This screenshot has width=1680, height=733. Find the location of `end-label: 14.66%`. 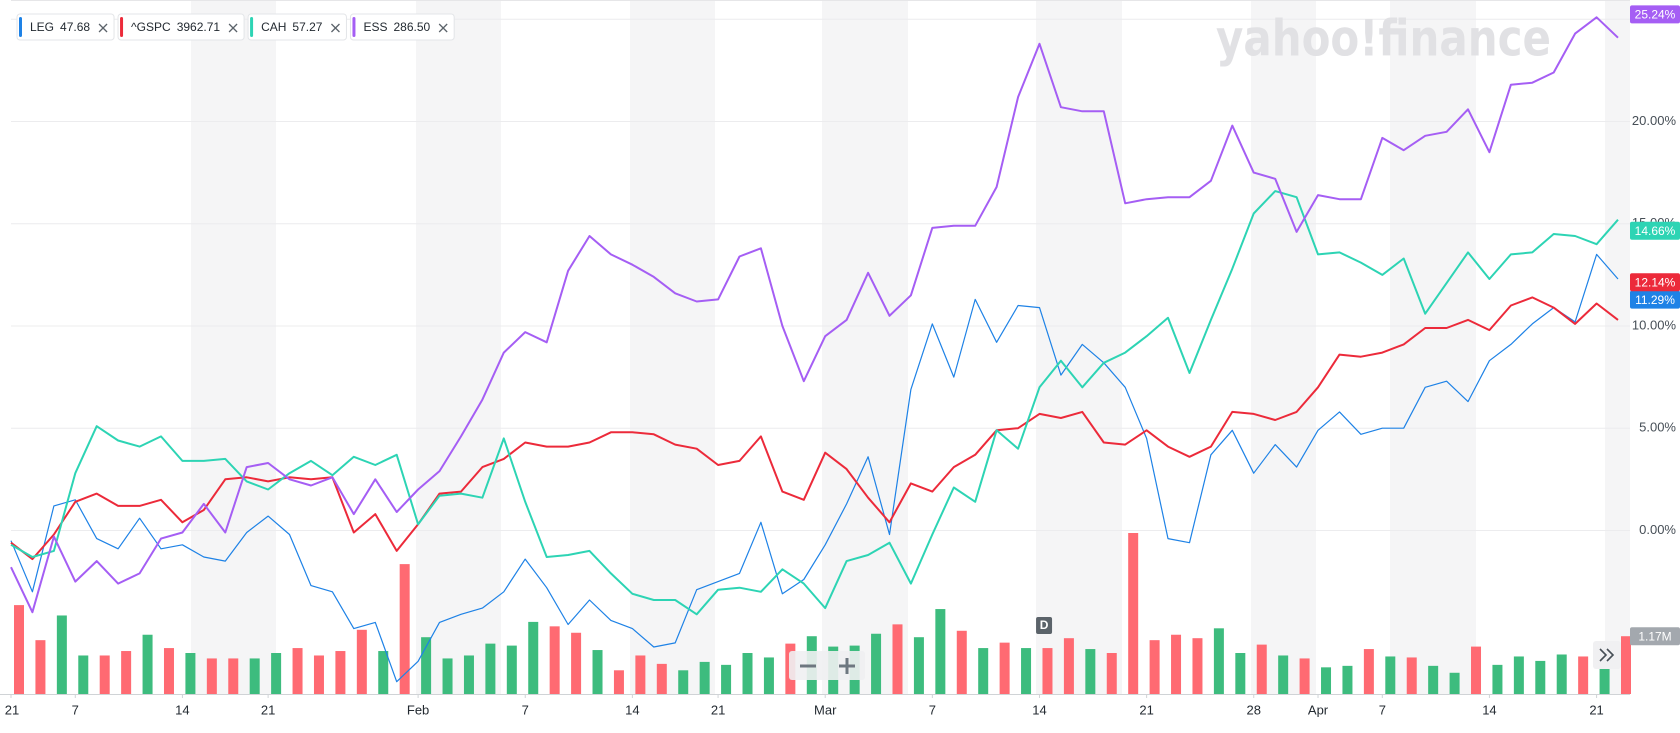

end-label: 14.66% is located at coordinates (1655, 231).